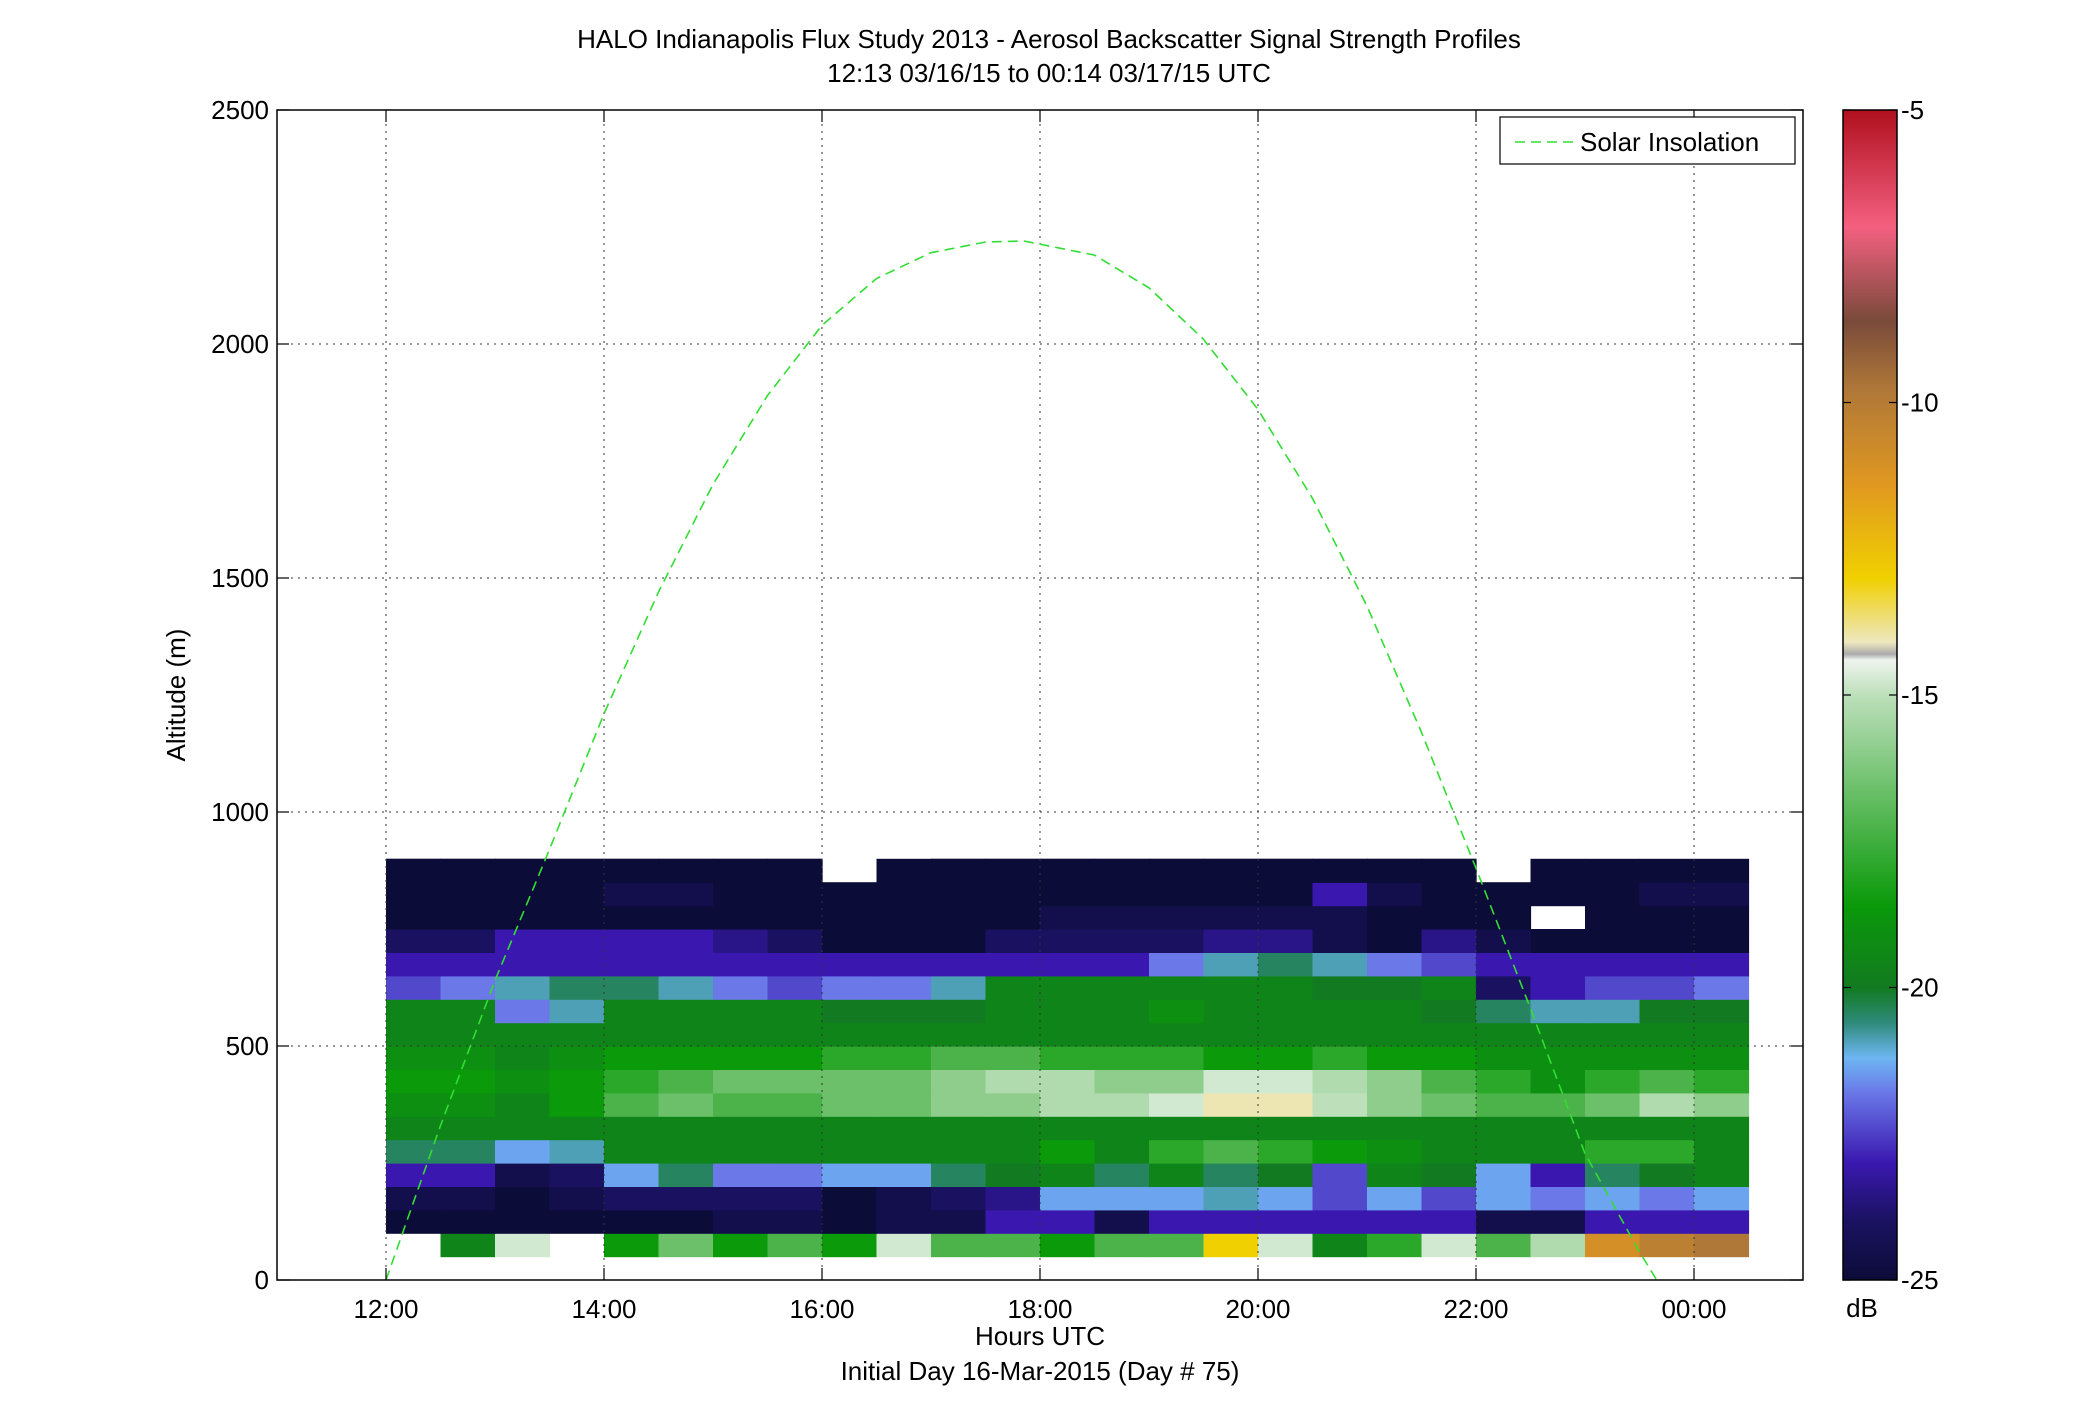  I want to click on legend-label-solar: Solar Insolation, so click(1669, 142).